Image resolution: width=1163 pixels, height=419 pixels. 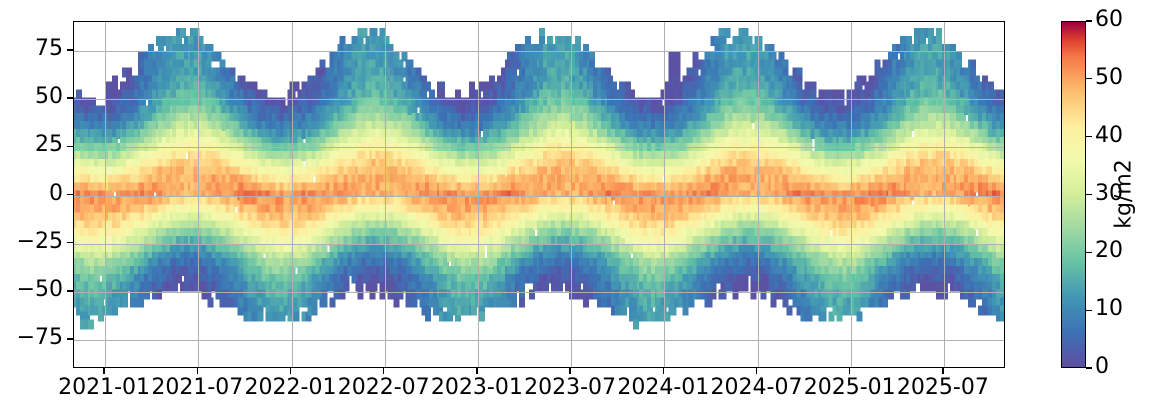 I want to click on colorbar-tick-label-30: 30, so click(x=1109, y=193).